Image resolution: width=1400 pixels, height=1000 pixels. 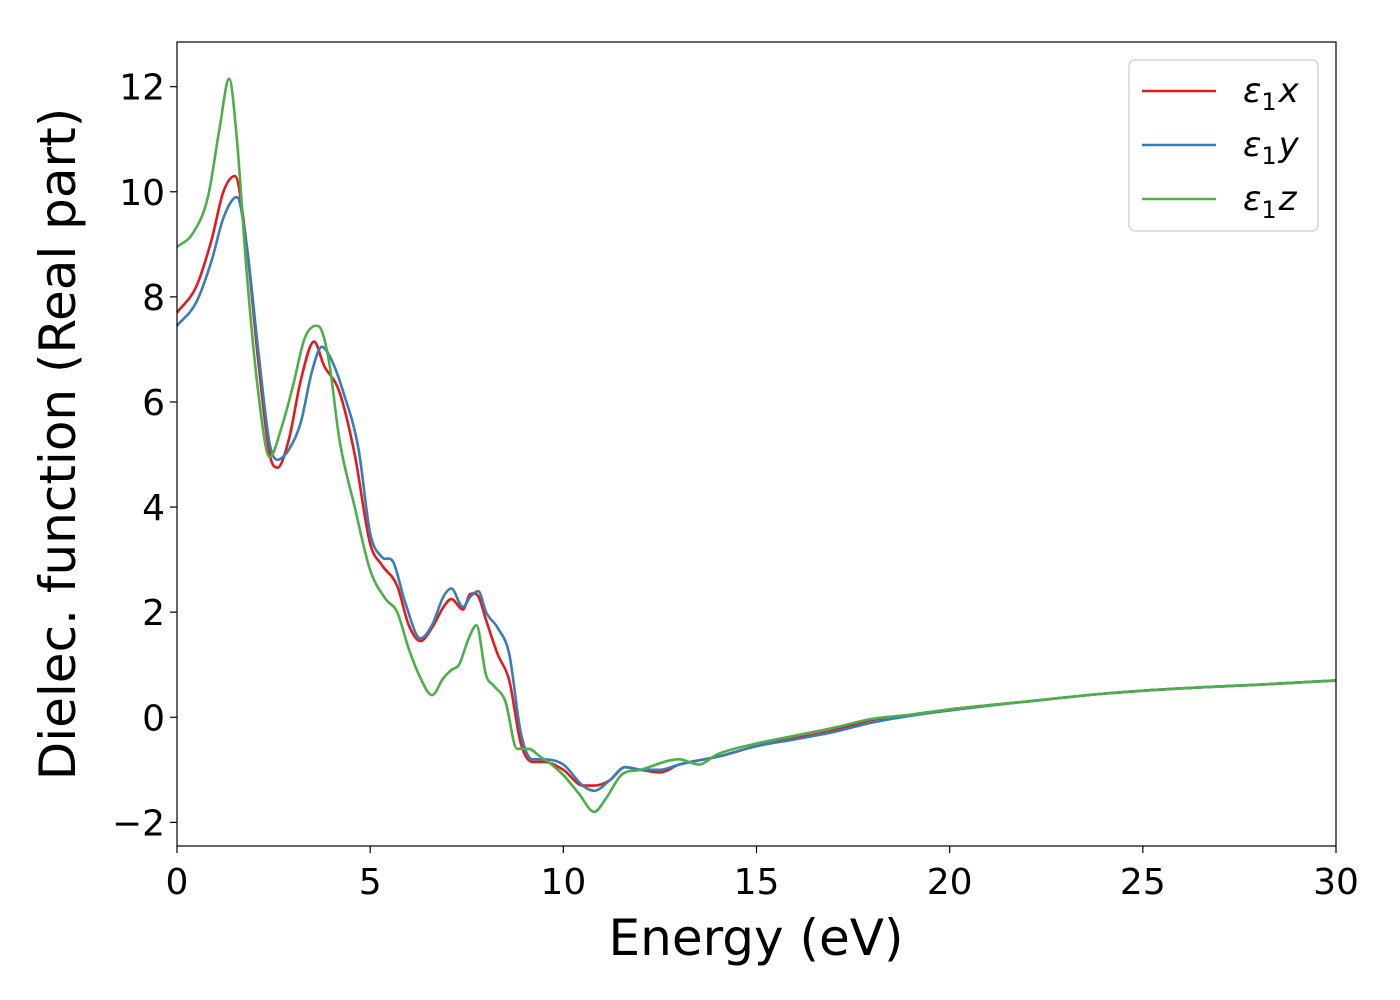 I want to click on x-tick-label: 0, so click(x=177, y=882).